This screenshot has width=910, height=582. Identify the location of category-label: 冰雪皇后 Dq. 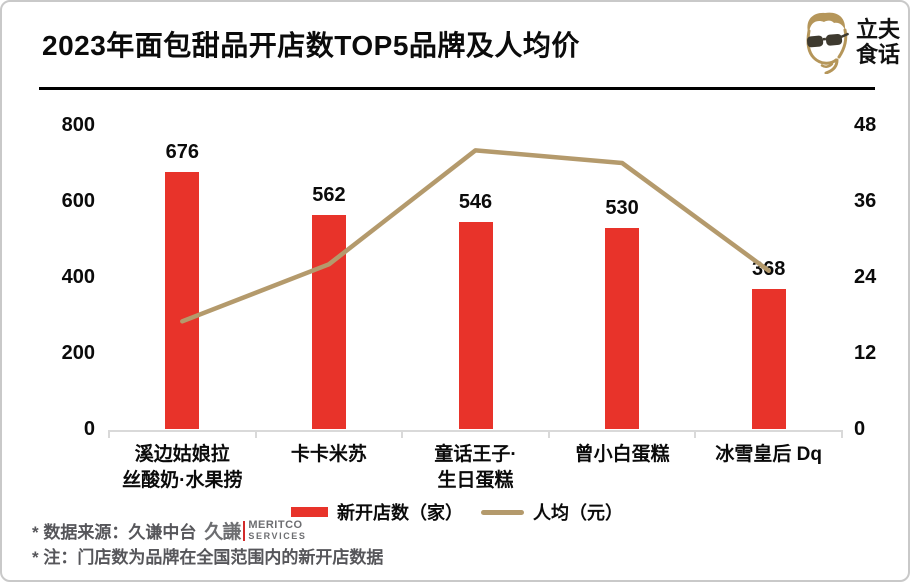
(768, 454).